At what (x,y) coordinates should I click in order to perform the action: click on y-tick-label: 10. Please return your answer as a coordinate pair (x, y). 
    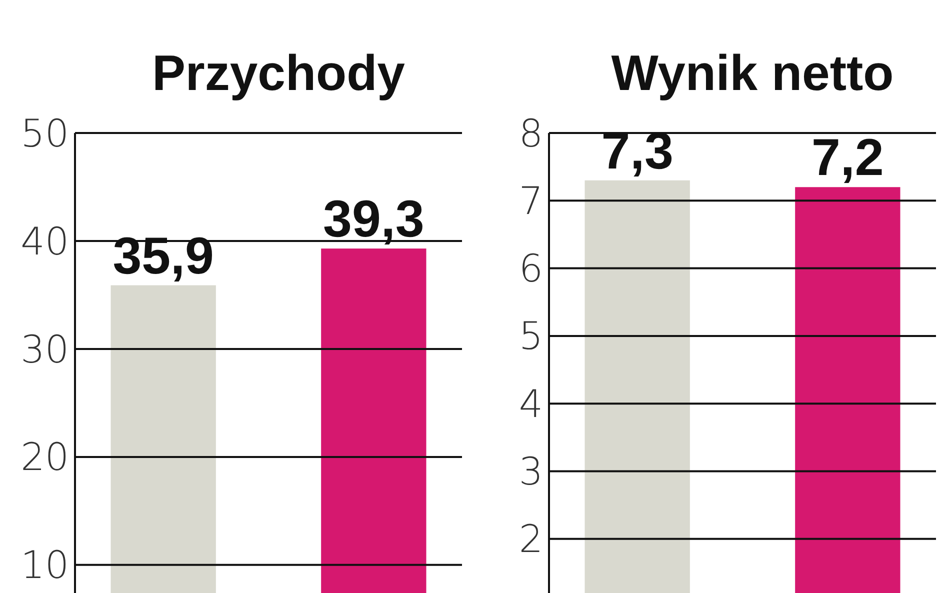
    Looking at the image, I should click on (44, 565).